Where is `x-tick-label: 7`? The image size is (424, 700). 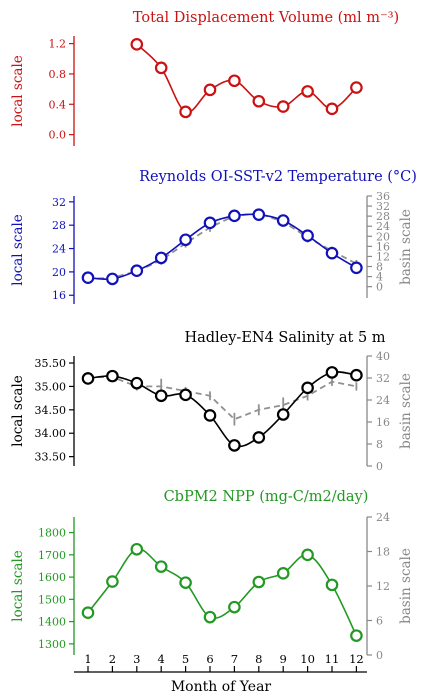
x-tick-label: 7 is located at coordinates (234, 659).